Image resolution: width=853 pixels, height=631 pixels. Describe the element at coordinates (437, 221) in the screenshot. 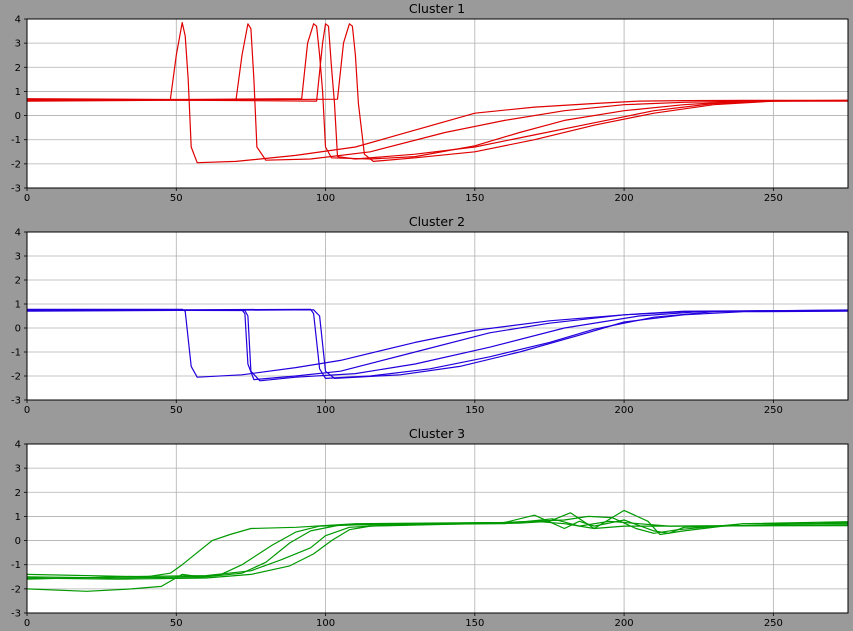

I see `subplot-title: Cluster 2` at that location.